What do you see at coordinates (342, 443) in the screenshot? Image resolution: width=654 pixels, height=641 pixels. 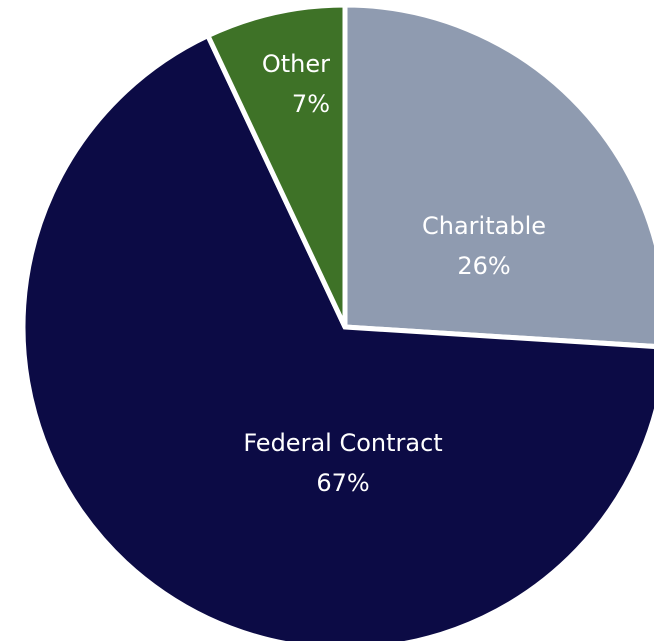 I see `slice-label-federal-contract: Federal Contract` at bounding box center [342, 443].